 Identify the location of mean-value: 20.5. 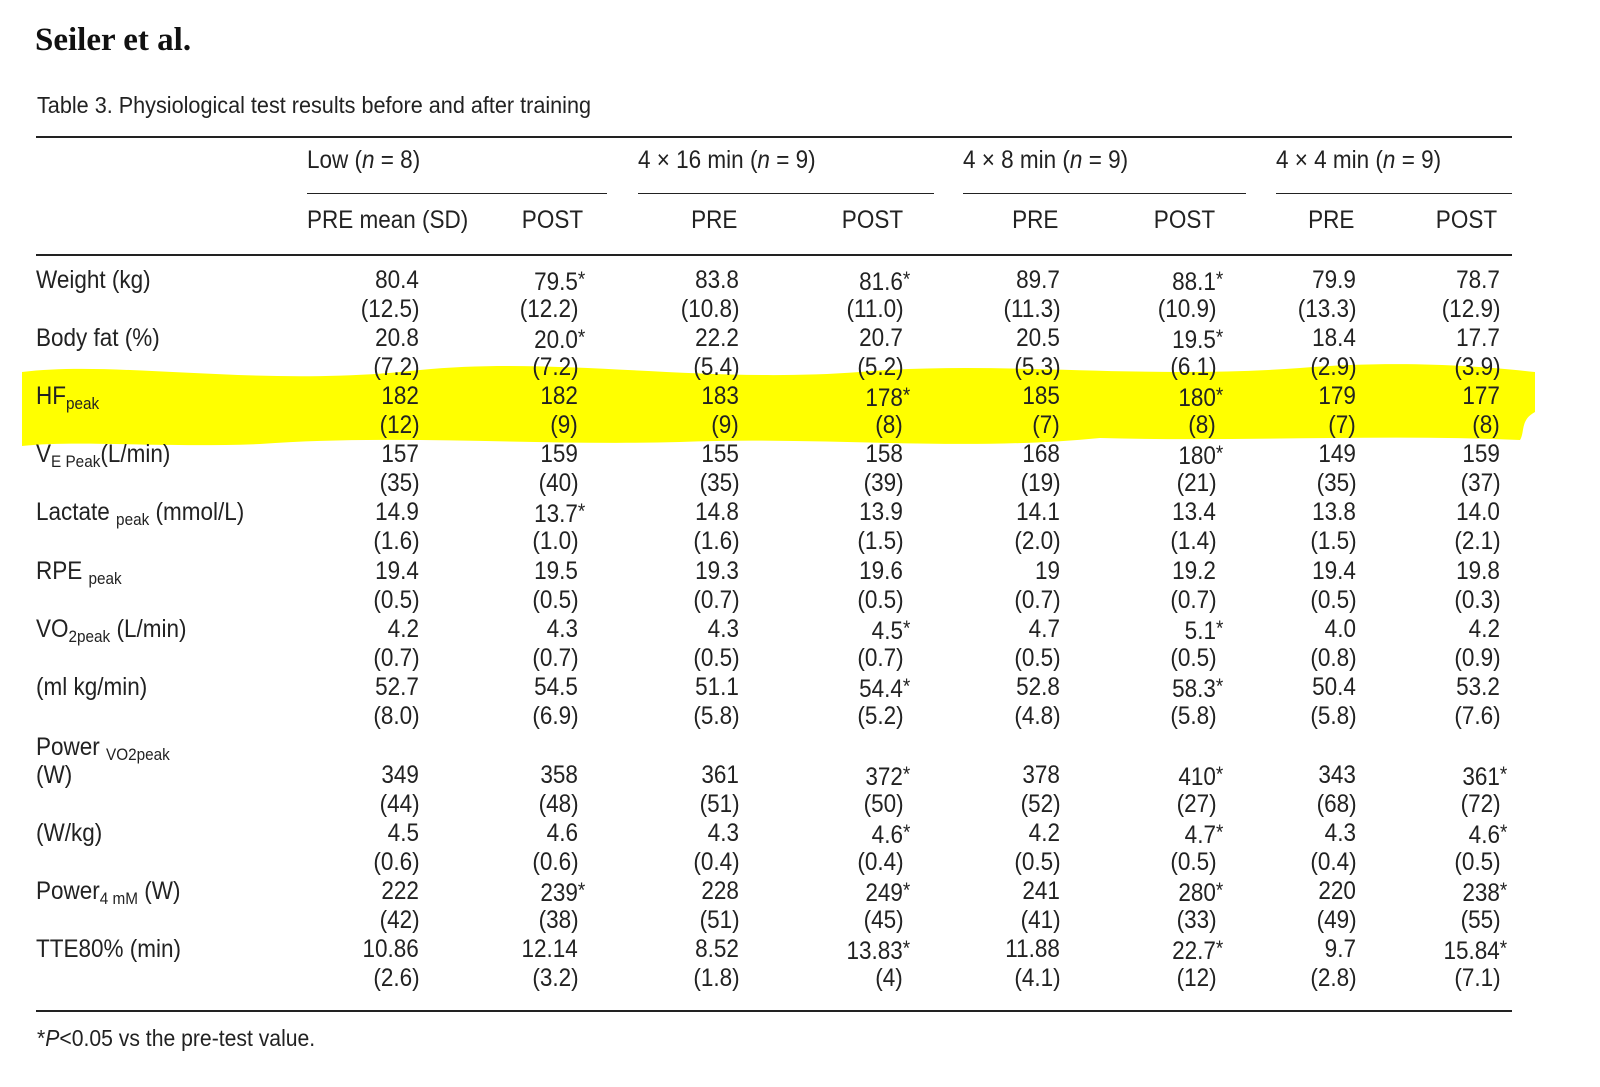
(1038, 338).